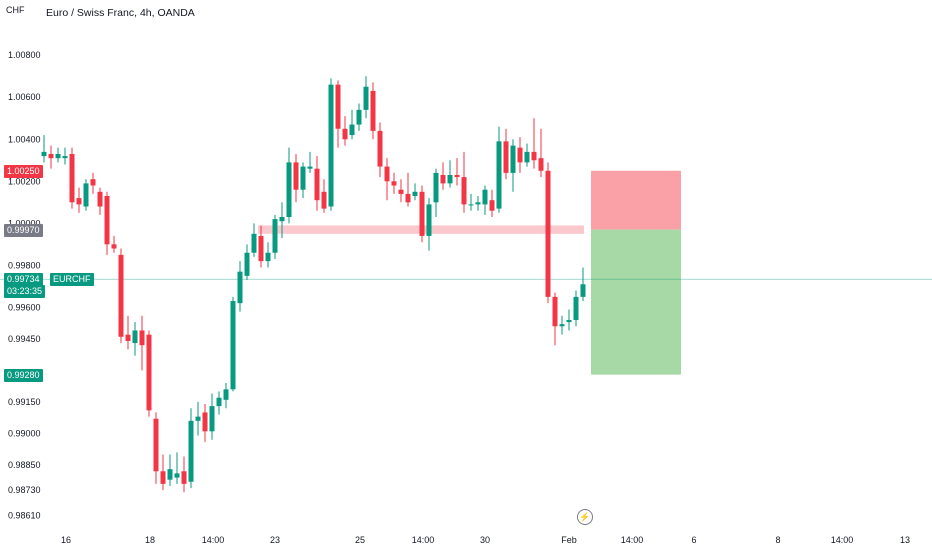  I want to click on x-tick-label: 23, so click(275, 540).